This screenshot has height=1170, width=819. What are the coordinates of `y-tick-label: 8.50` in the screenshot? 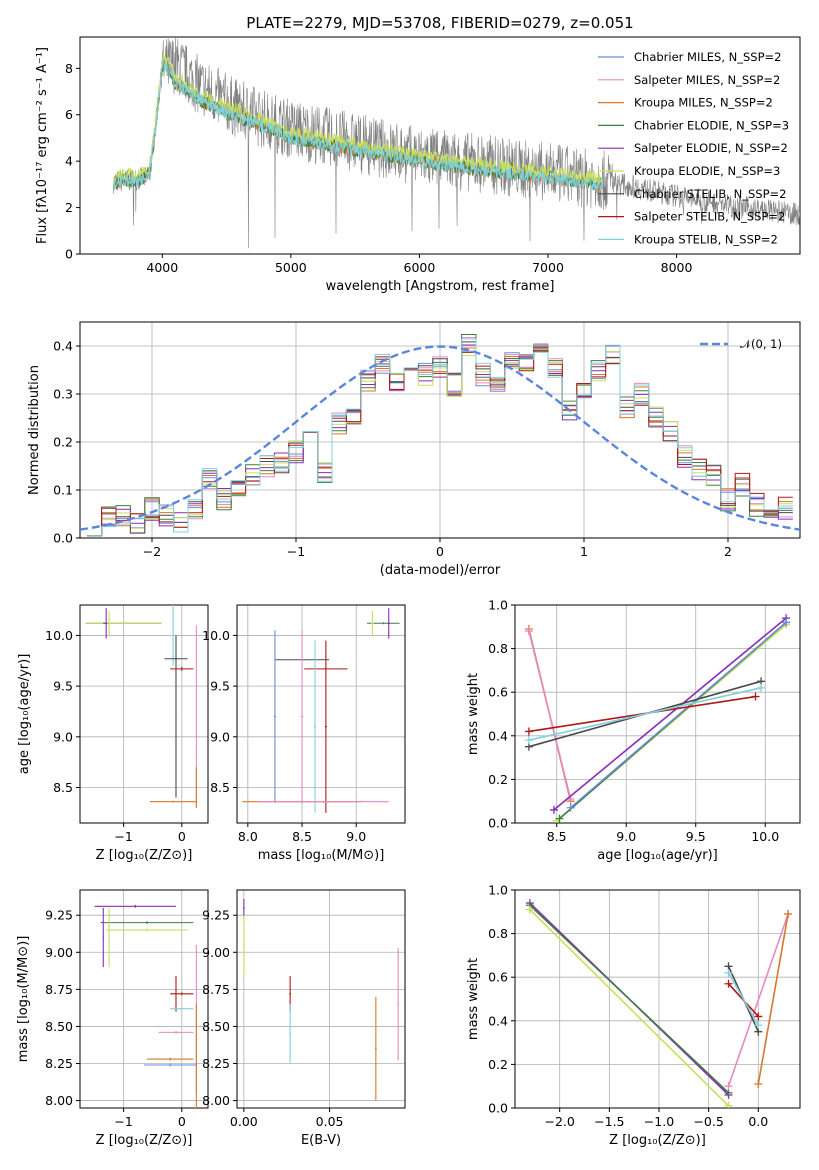 It's located at (216, 1026).